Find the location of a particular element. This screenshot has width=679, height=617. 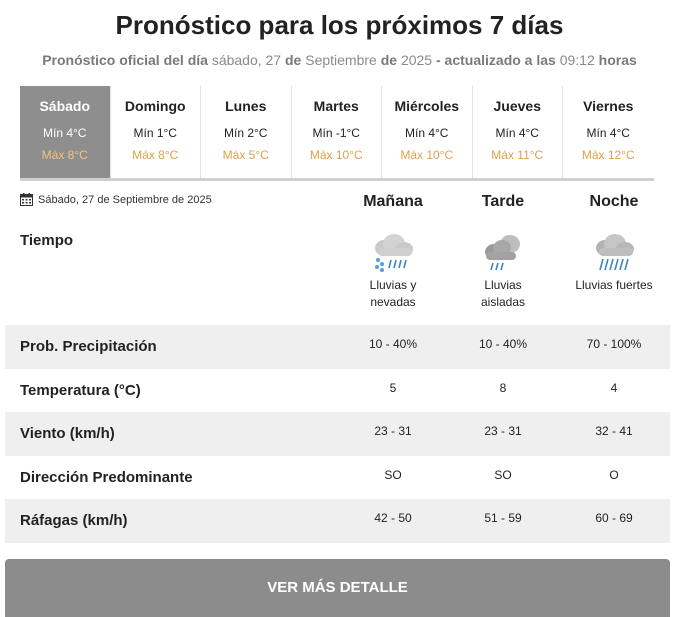

ver-mas-detalle-button: VER MÁS DETALLE is located at coordinates (337, 588).